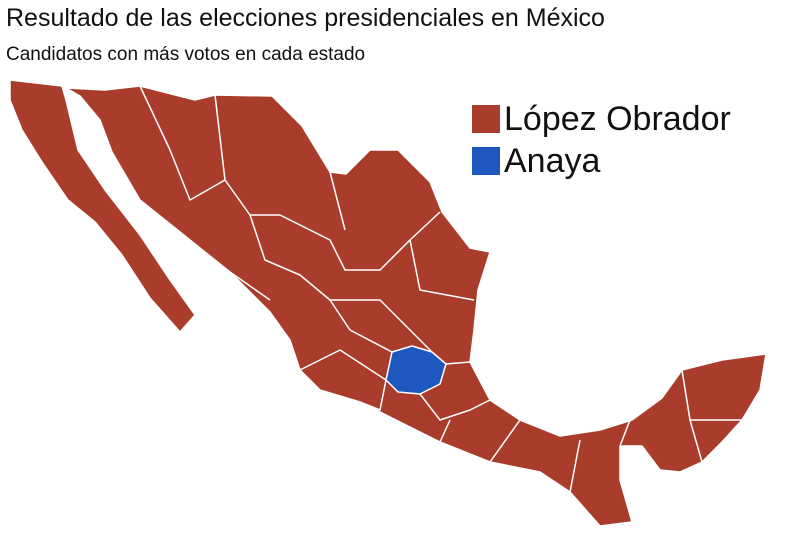 The height and width of the screenshot is (551, 800). Describe the element at coordinates (617, 118) in the screenshot. I see `legend-label: López Obrador` at that location.